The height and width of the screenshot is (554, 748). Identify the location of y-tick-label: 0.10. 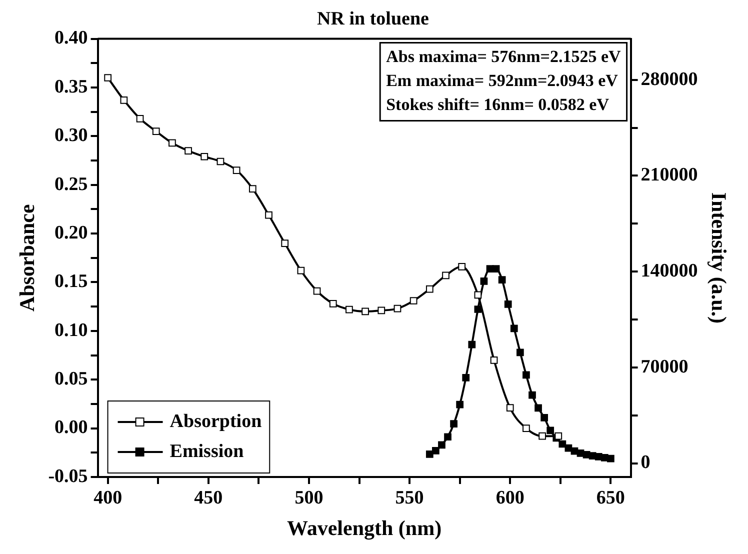
(71, 330).